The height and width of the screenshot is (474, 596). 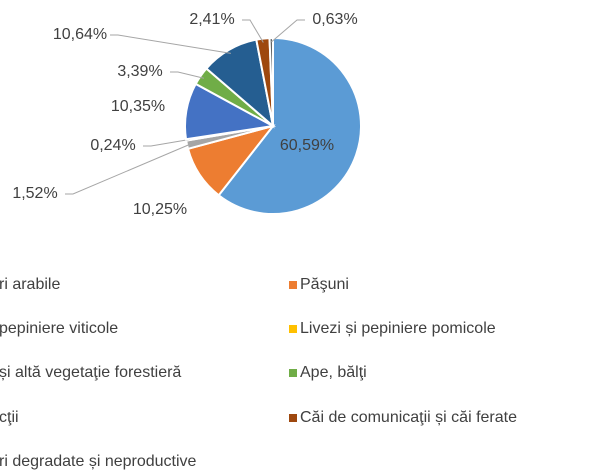 I want to click on data-label: 2,41%, so click(x=211, y=19).